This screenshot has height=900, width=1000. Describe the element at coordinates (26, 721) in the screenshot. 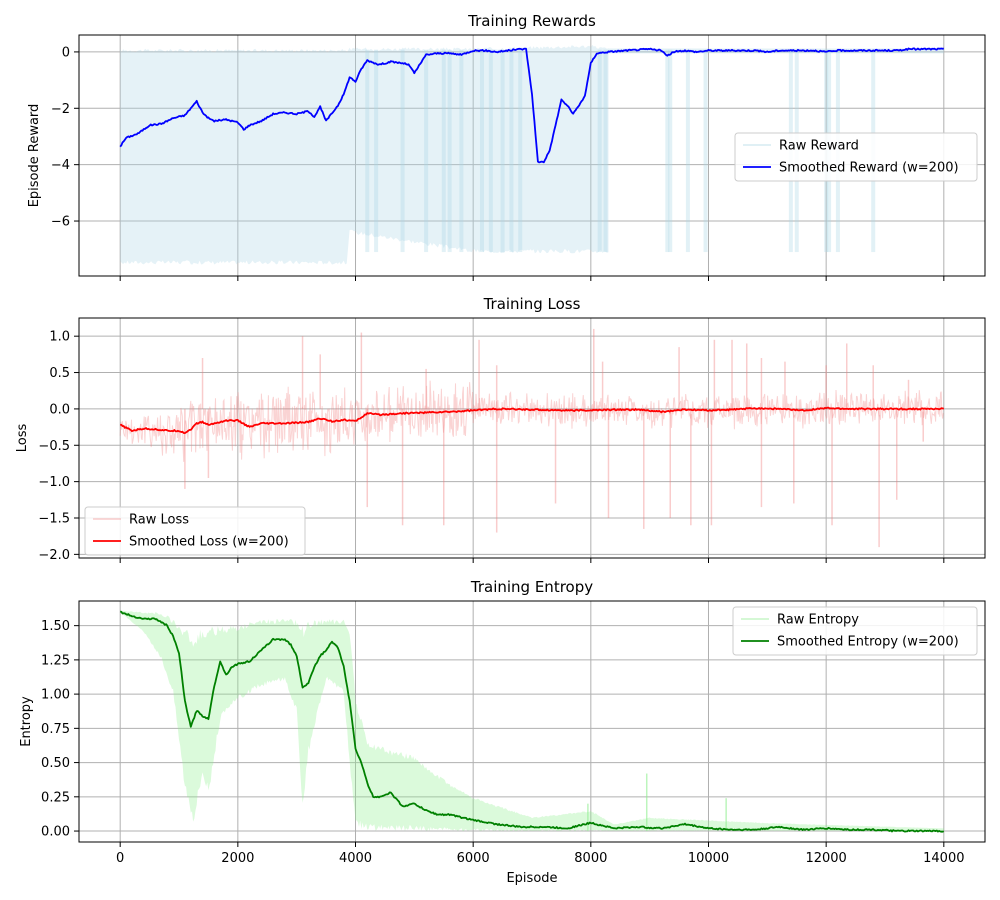

I see `chart-2-ylabel: Entropy` at that location.